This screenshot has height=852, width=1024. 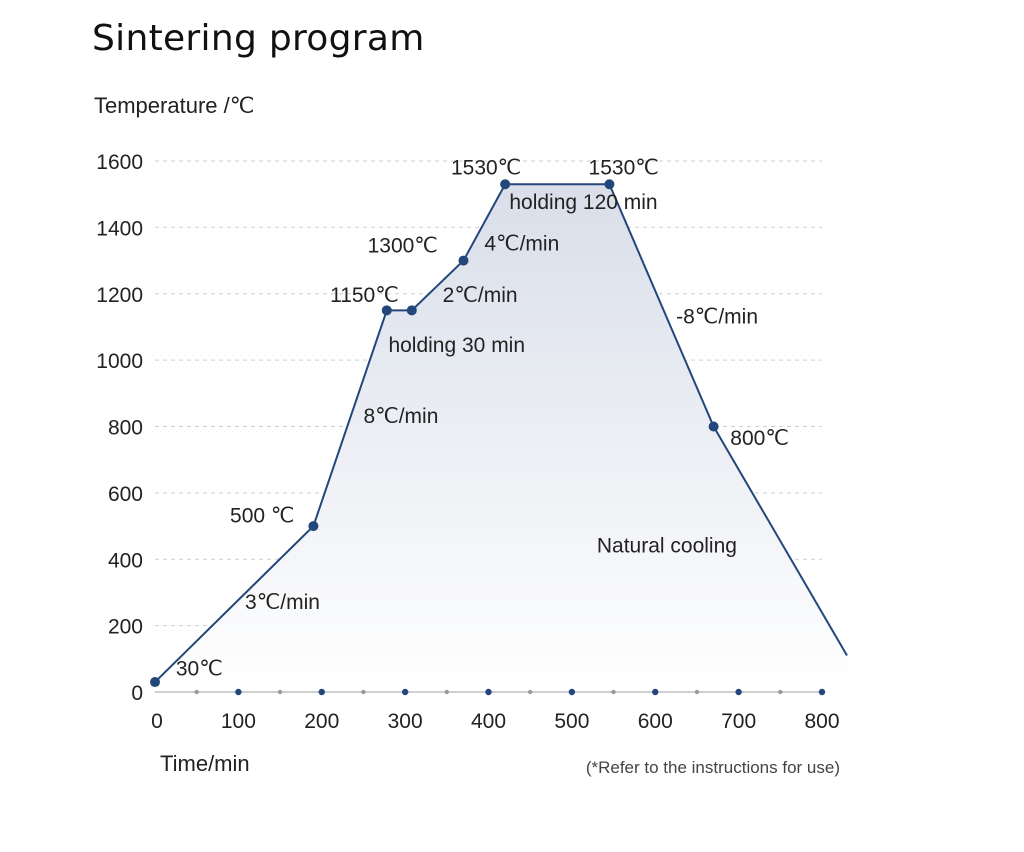 What do you see at coordinates (713, 767) in the screenshot?
I see `footnote: (*Refer to the instructions for use)` at bounding box center [713, 767].